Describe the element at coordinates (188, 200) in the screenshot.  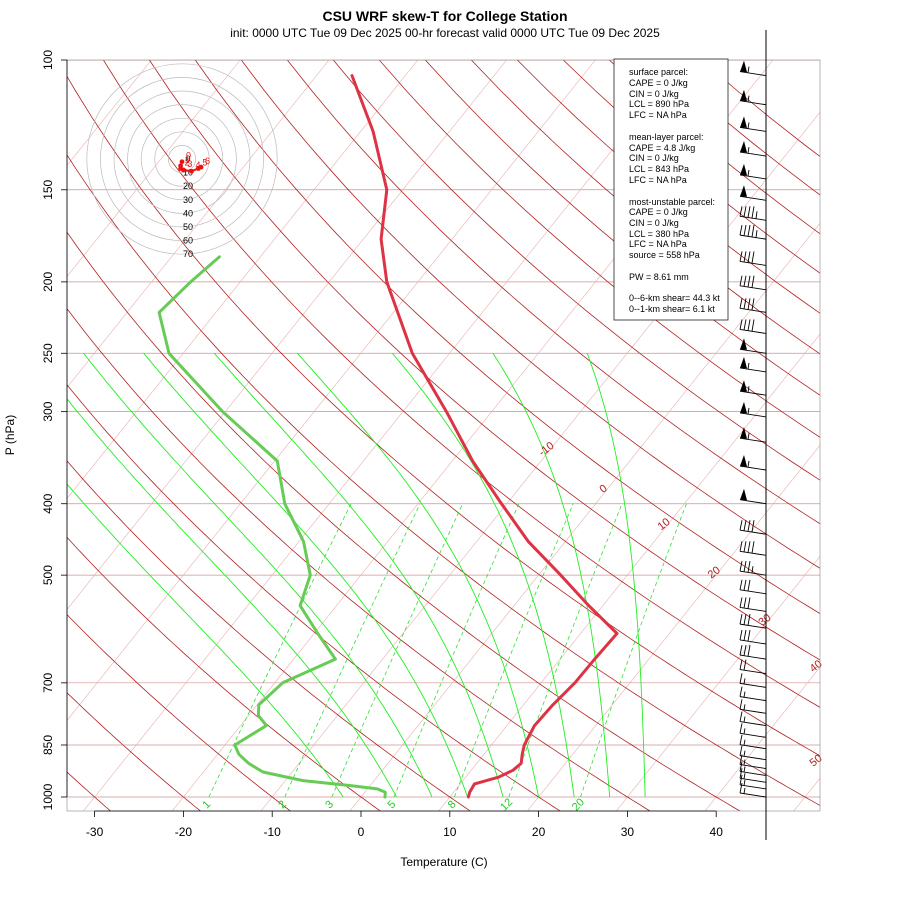
I see `hodograph-ring-label: 30` at that location.